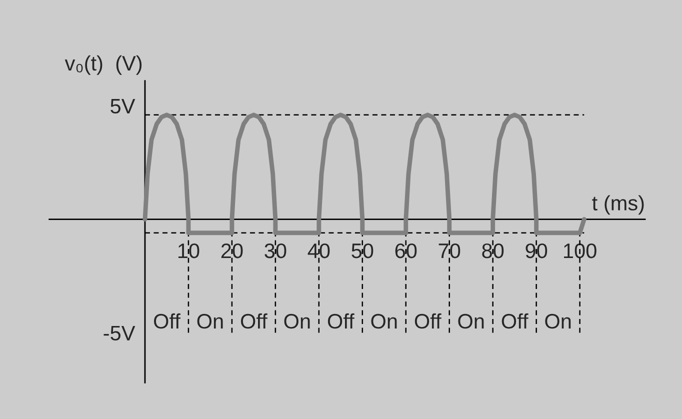 This screenshot has height=419, width=682. Describe the element at coordinates (232, 250) in the screenshot. I see `x-tick-label: 20` at that location.